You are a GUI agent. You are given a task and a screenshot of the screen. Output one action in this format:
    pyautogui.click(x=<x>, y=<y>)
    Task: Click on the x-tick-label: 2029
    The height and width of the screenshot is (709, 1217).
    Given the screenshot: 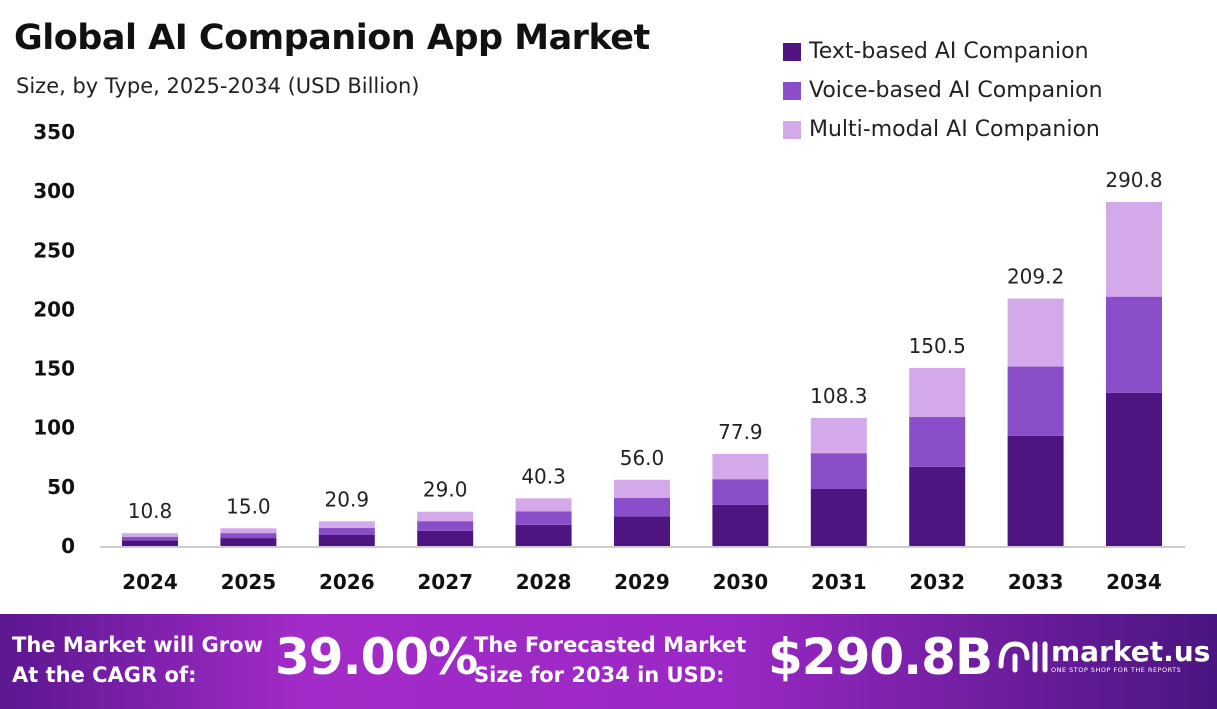 What is the action you would take?
    pyautogui.click(x=642, y=582)
    